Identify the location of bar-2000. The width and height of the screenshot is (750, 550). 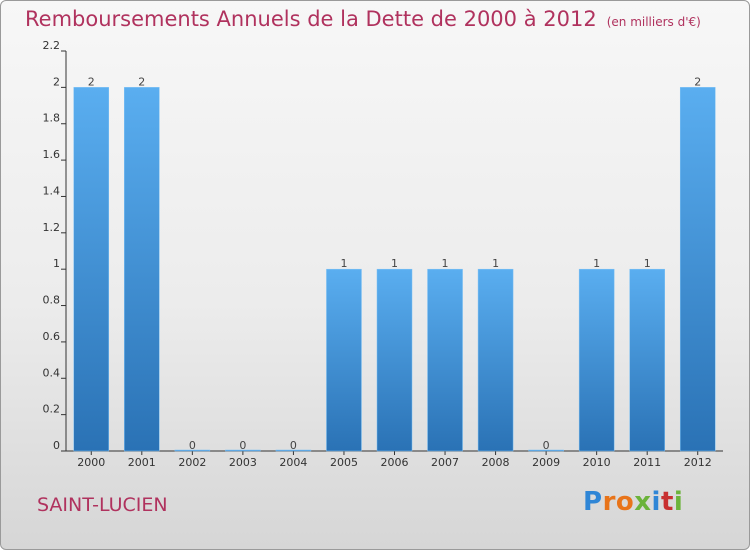
(91, 269).